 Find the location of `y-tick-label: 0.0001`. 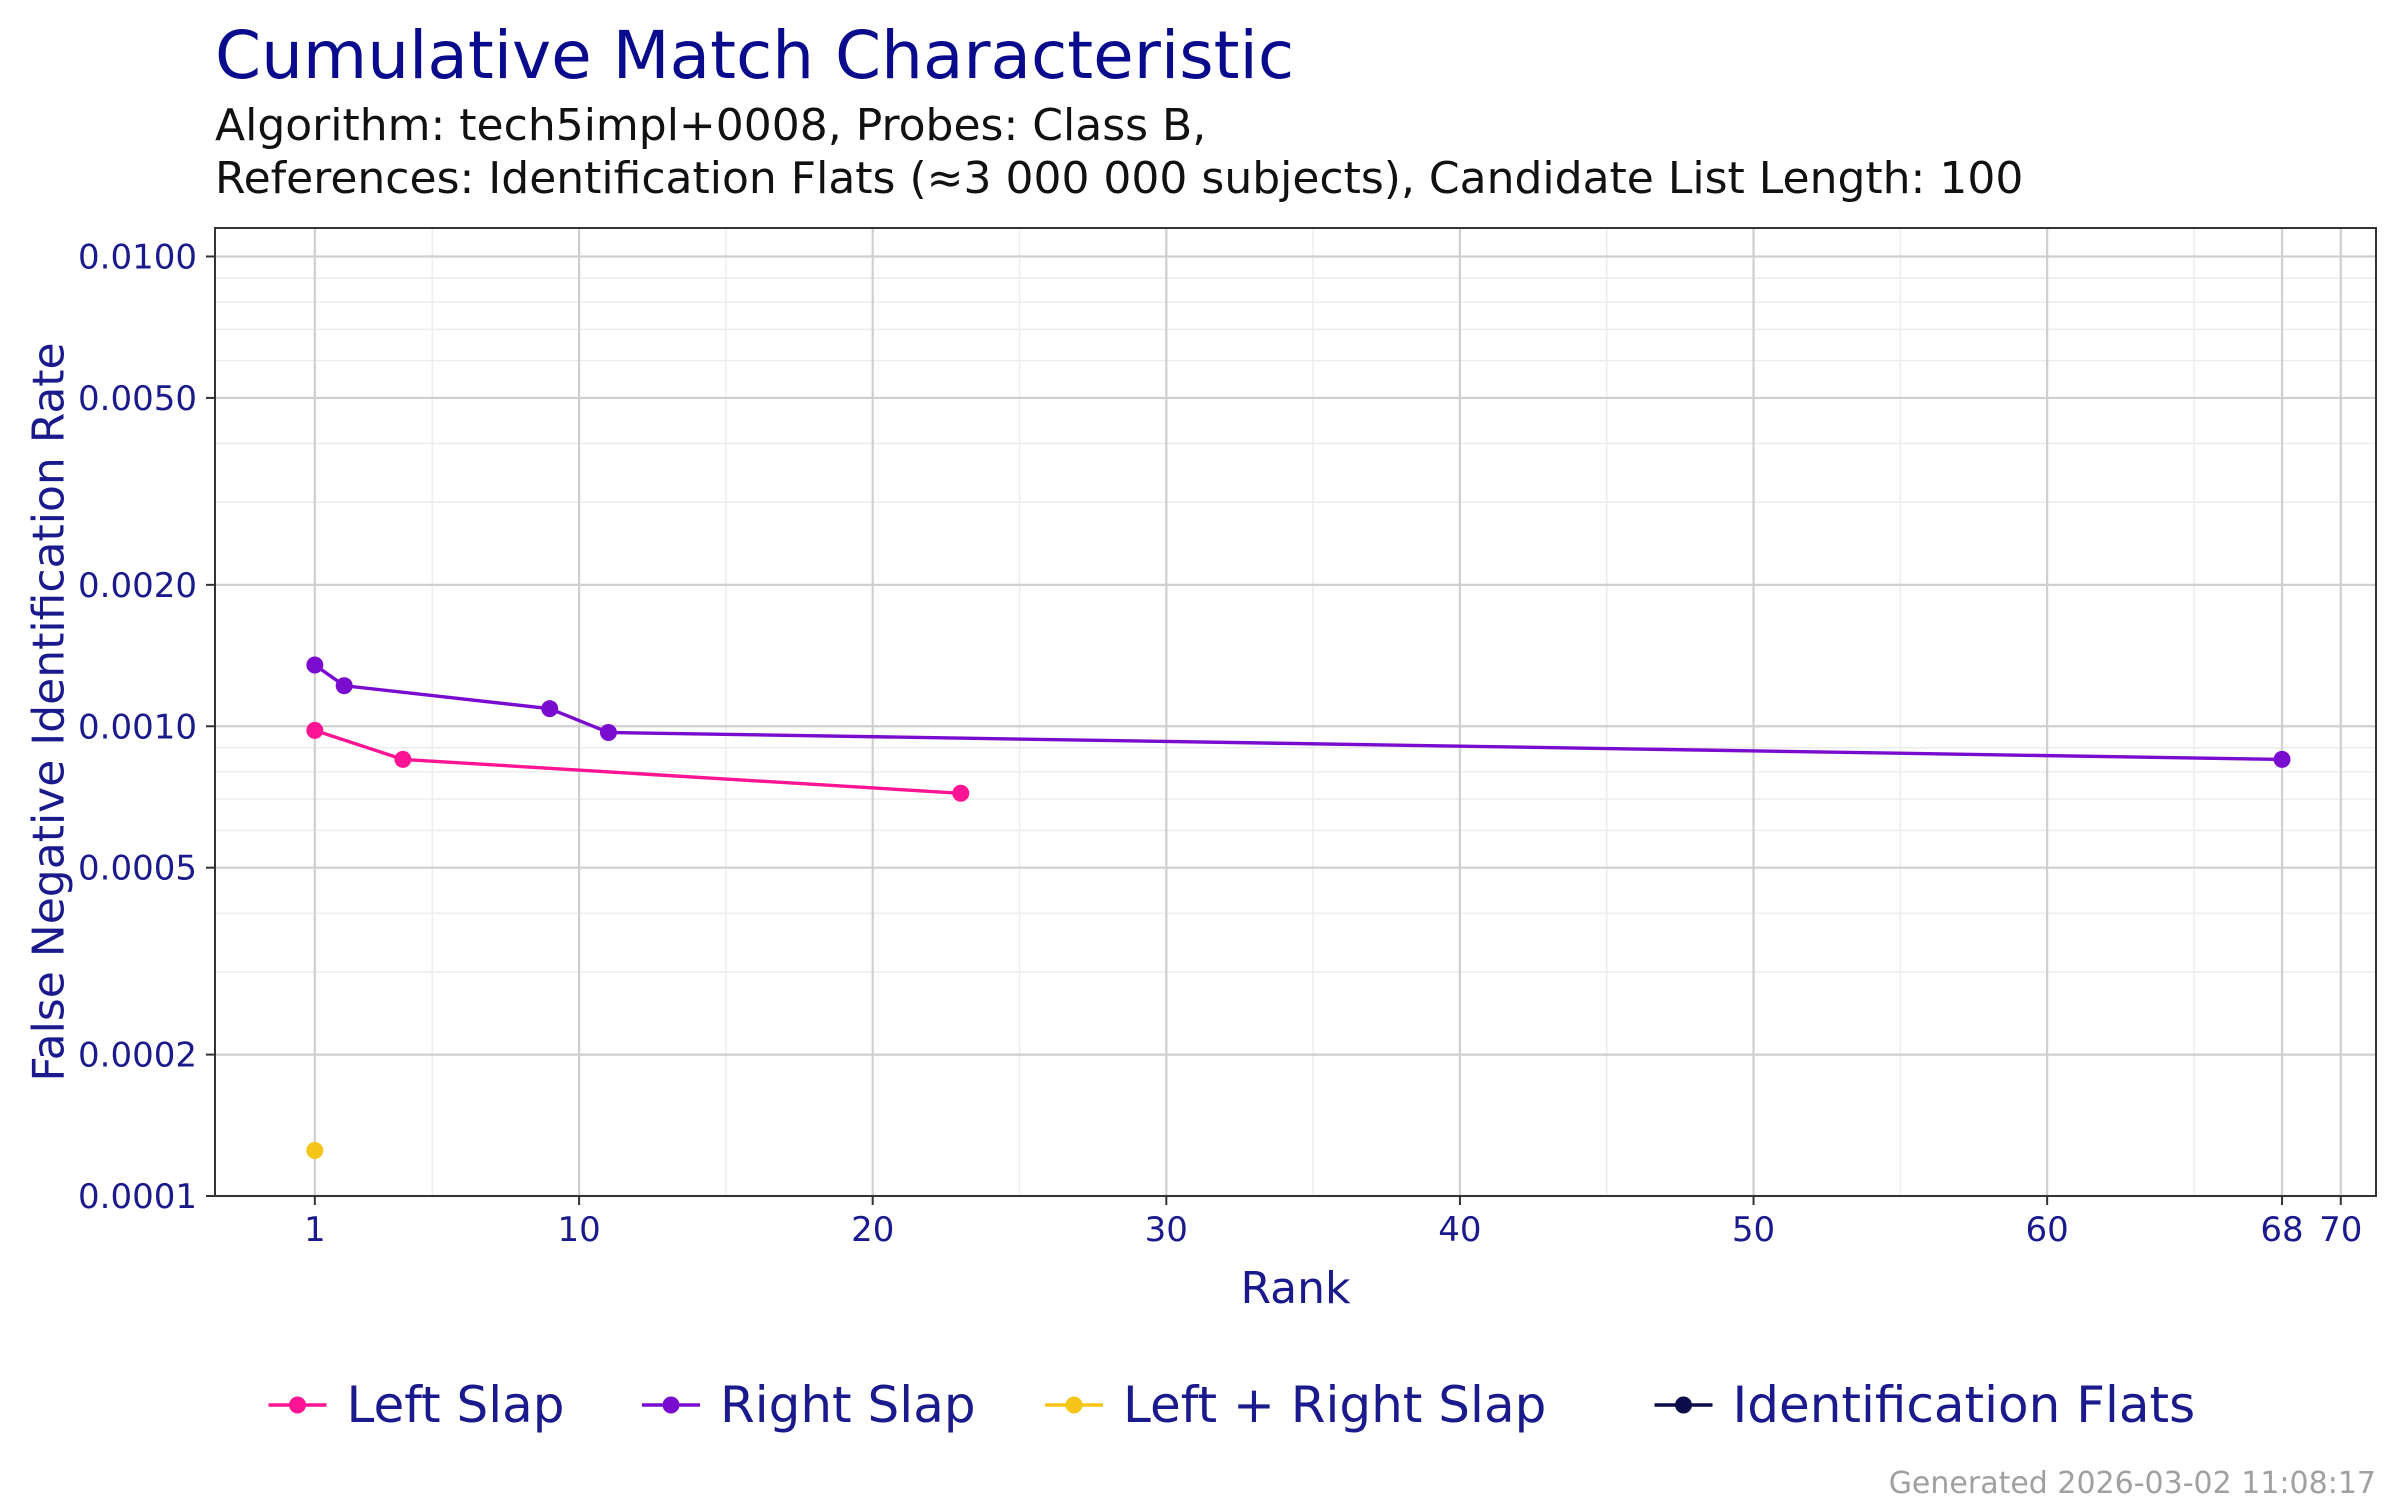

y-tick-label: 0.0001 is located at coordinates (137, 1197).